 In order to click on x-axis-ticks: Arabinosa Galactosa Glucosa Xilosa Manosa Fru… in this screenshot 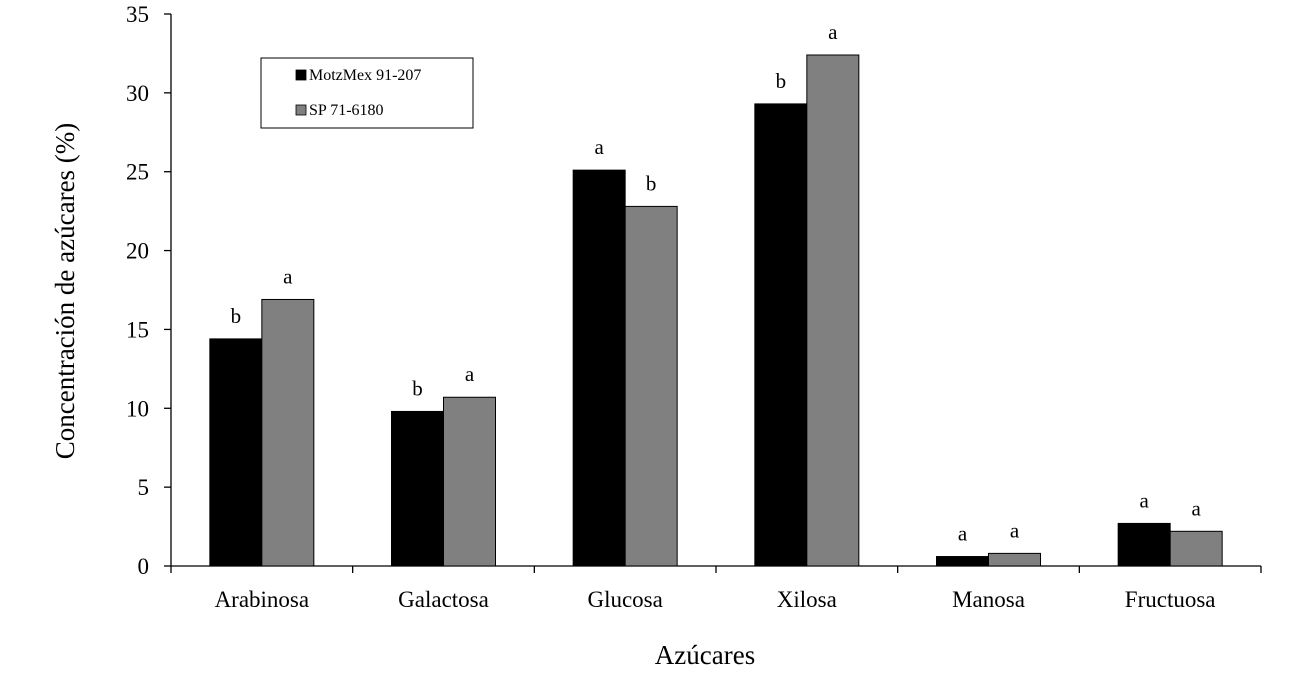, I will do `click(716, 589)`.